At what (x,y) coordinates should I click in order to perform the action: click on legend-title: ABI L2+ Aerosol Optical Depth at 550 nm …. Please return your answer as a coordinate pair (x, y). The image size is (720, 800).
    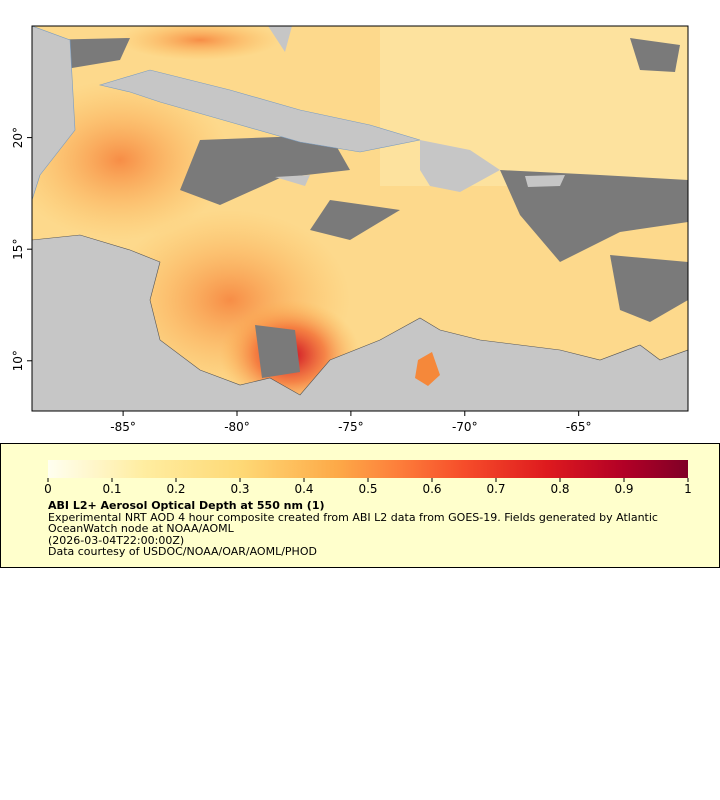
    Looking at the image, I should click on (186, 505).